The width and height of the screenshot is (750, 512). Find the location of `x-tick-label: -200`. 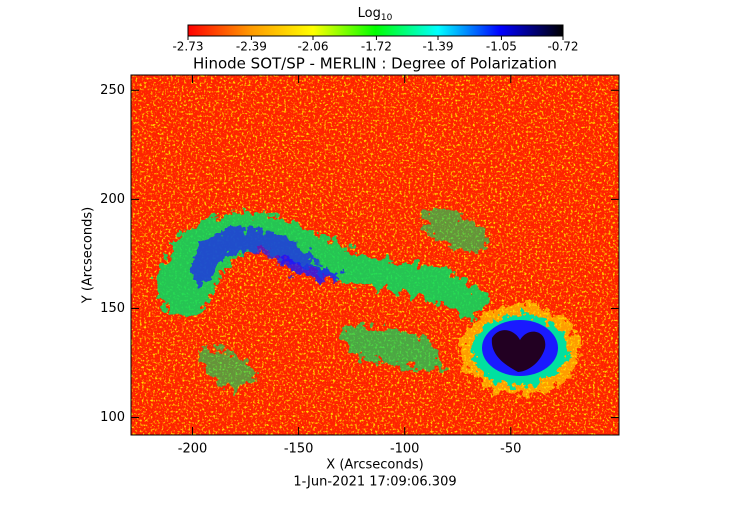

x-tick-label: -200 is located at coordinates (193, 449).